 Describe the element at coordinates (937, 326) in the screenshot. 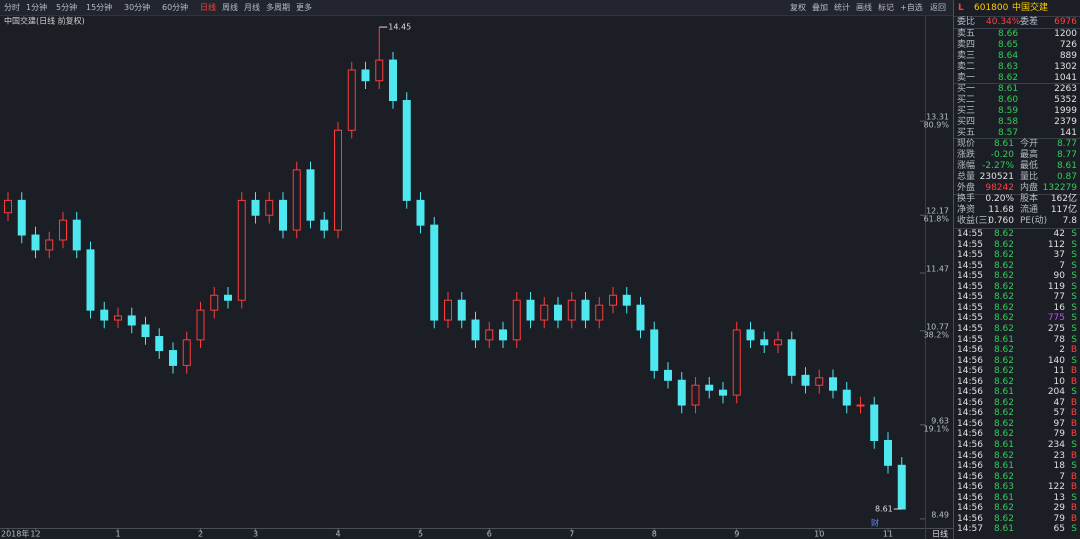

I see `y-tick-label: 10.77` at that location.